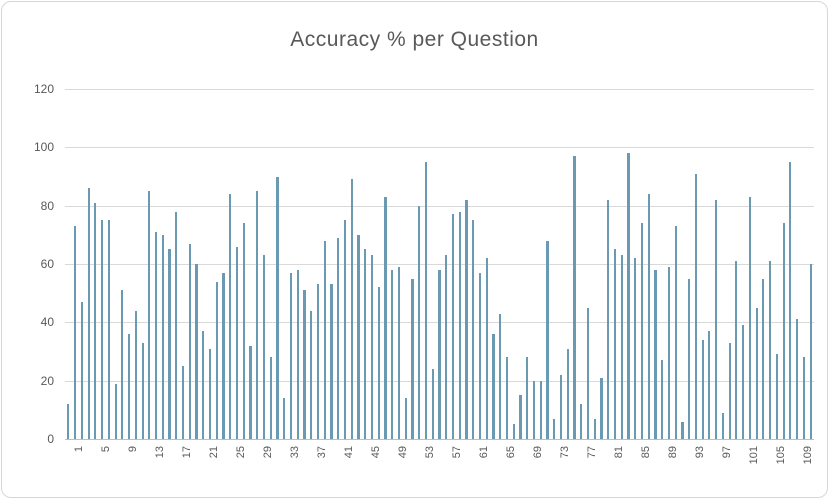 The height and width of the screenshot is (499, 829). Describe the element at coordinates (635, 348) in the screenshot. I see `bar-q85` at that location.